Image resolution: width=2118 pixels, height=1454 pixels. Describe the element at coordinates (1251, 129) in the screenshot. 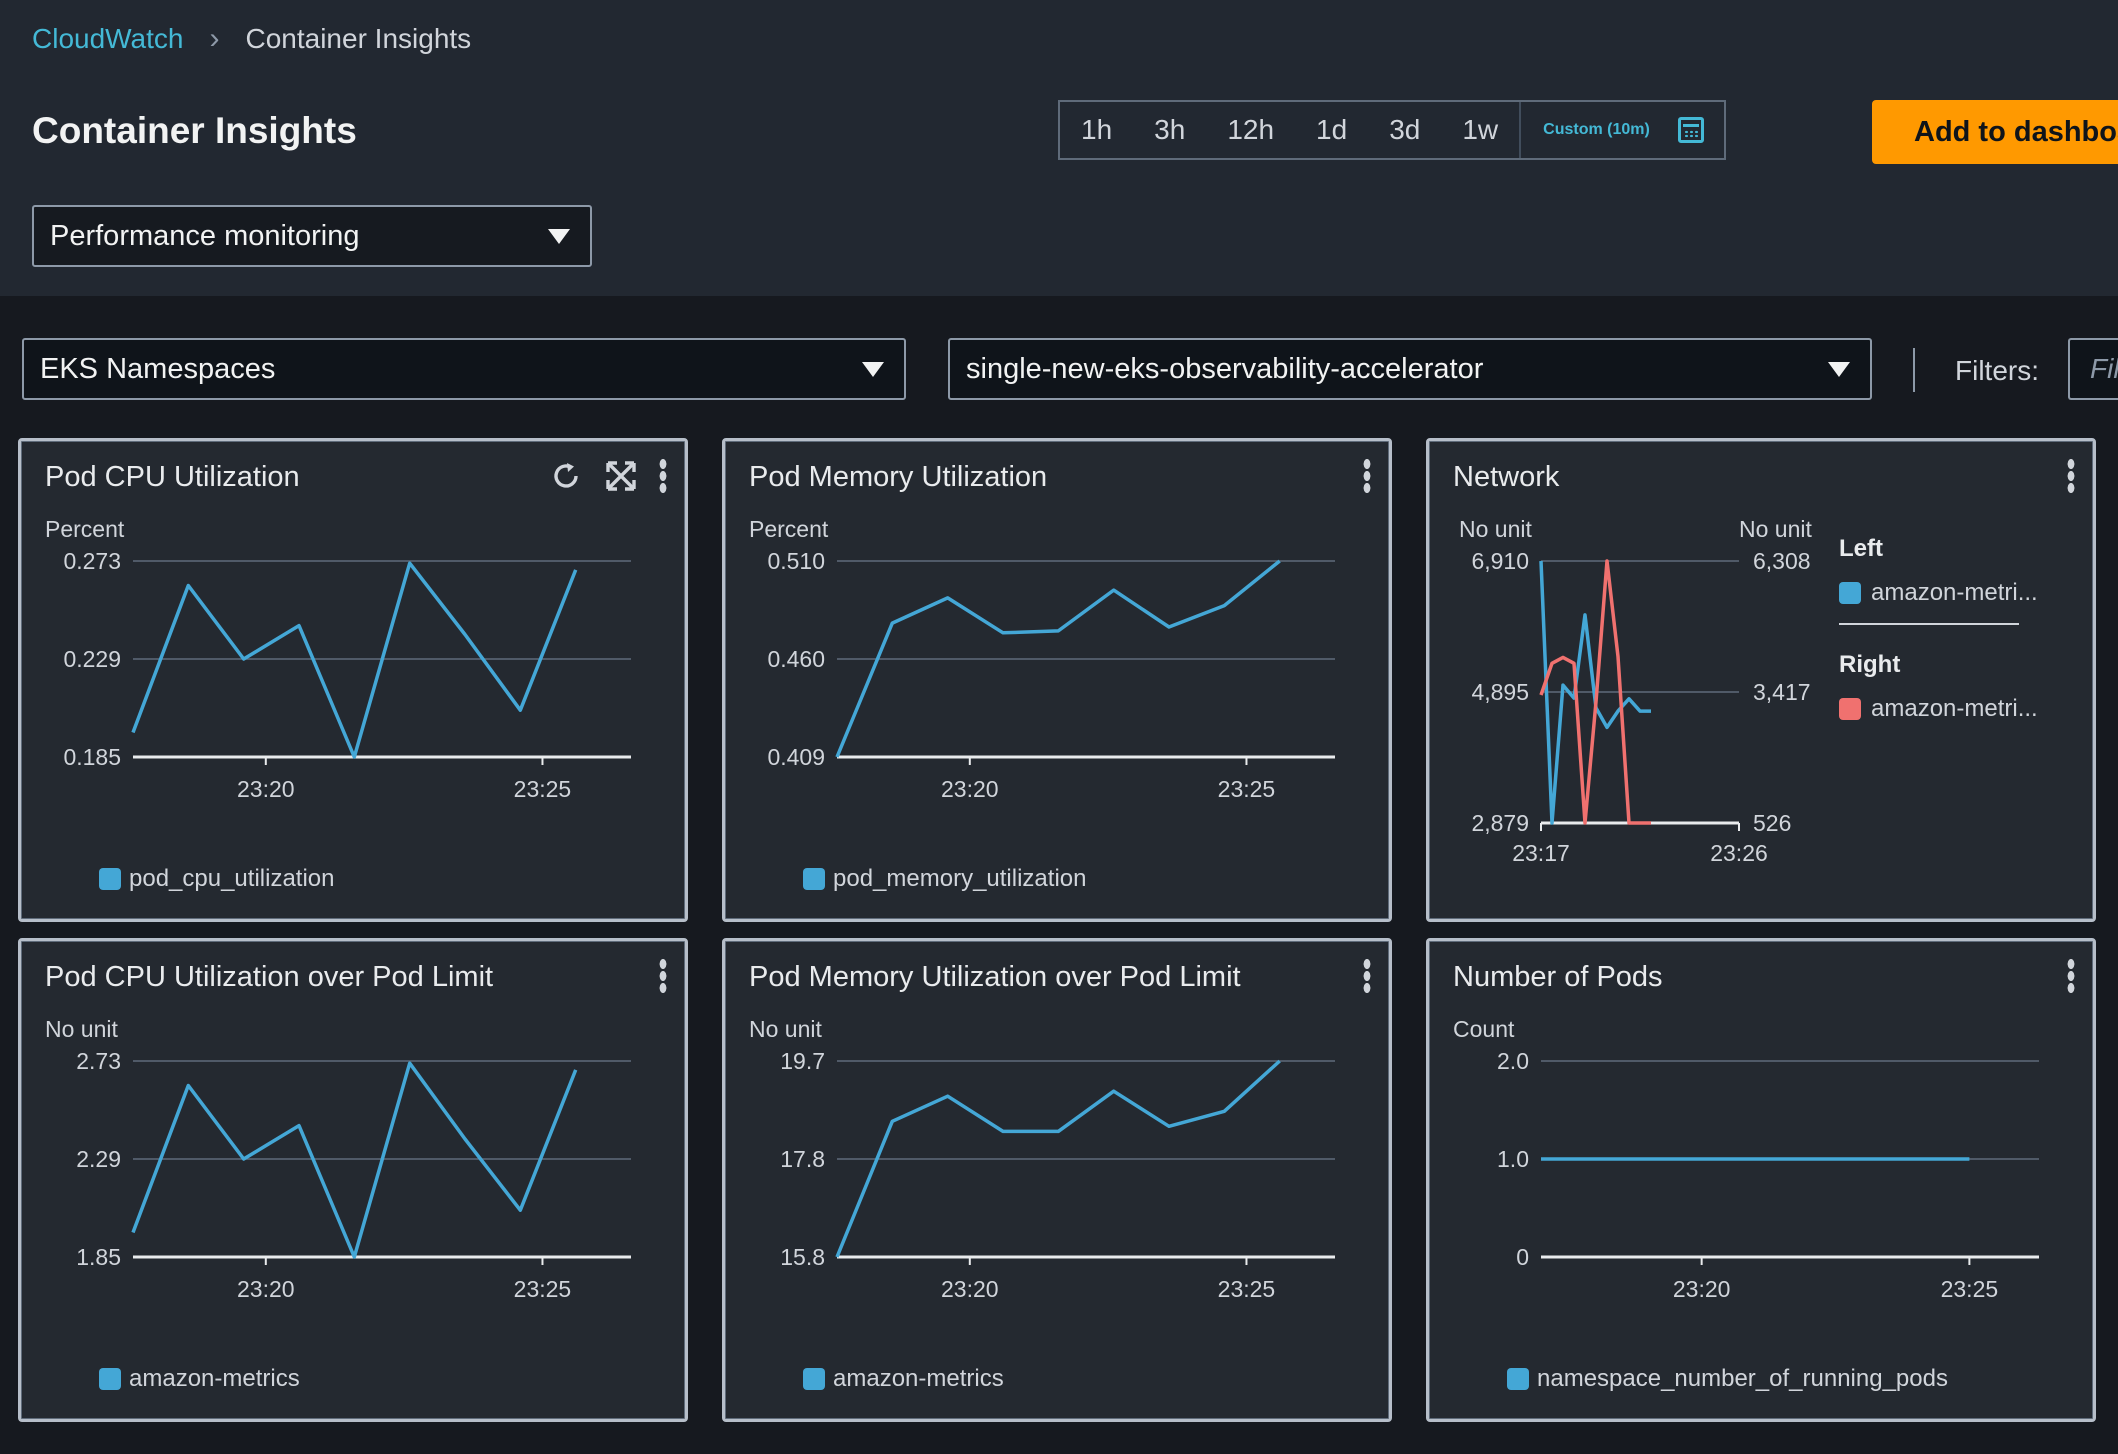

I see `time-range-12h: 12h` at that location.